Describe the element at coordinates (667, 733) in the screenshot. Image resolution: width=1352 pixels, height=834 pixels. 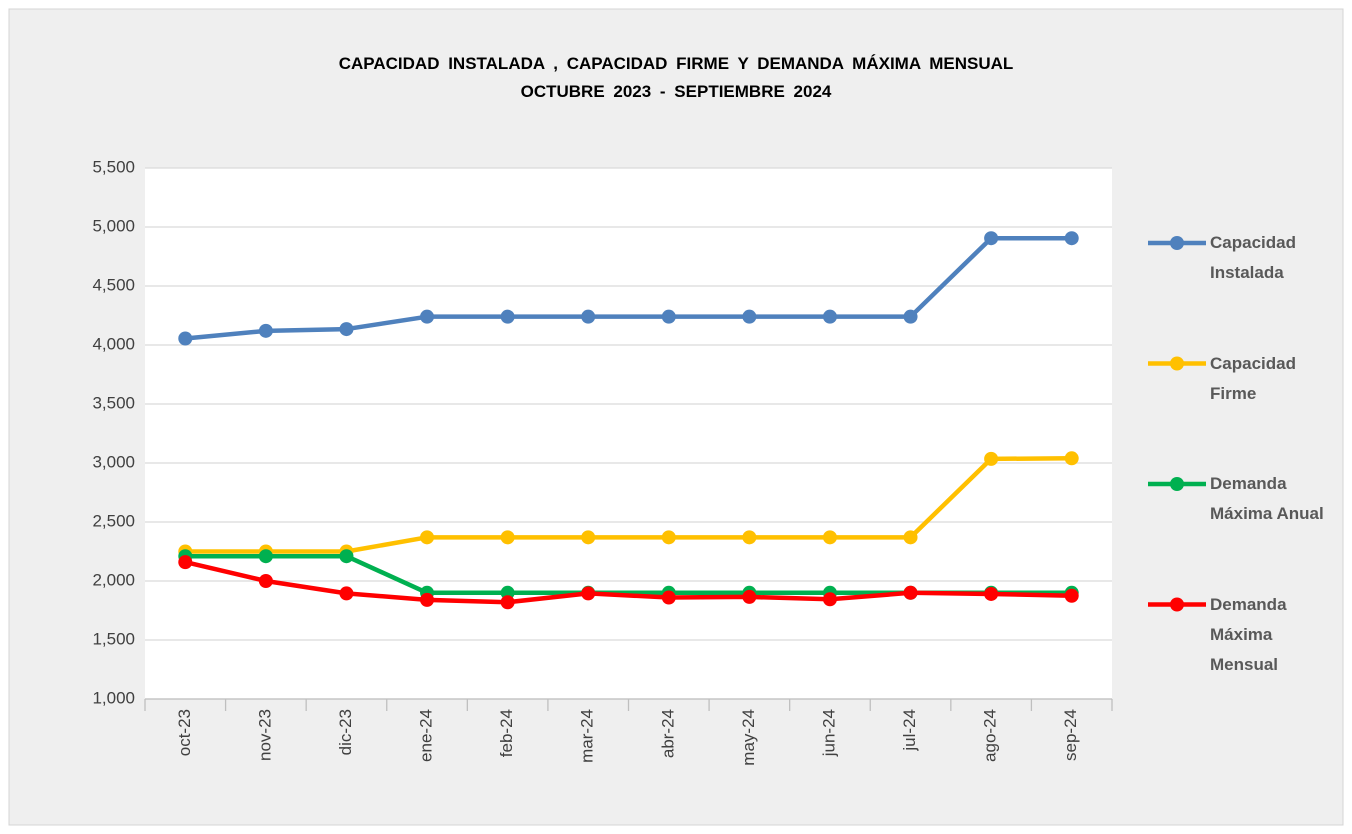
I see `x-tick-label: abr-24` at that location.